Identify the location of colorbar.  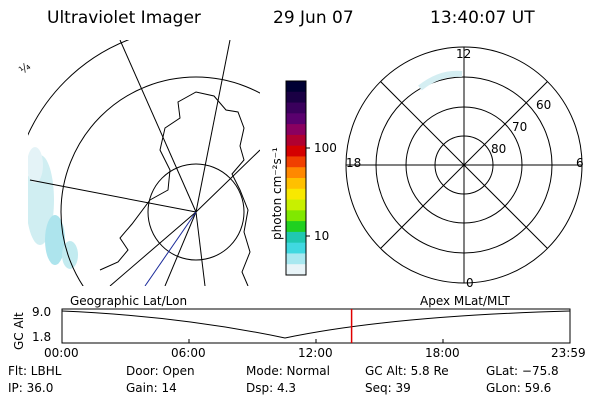
(296, 178).